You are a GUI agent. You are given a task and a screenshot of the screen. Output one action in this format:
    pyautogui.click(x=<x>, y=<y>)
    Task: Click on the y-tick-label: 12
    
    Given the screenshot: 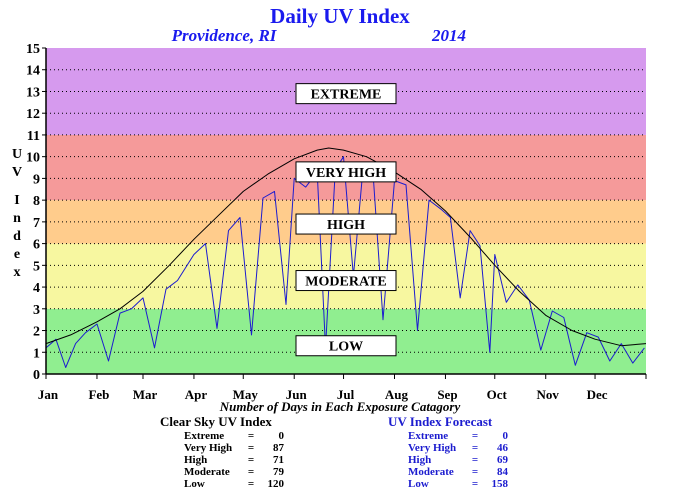 What is the action you would take?
    pyautogui.click(x=33, y=114)
    